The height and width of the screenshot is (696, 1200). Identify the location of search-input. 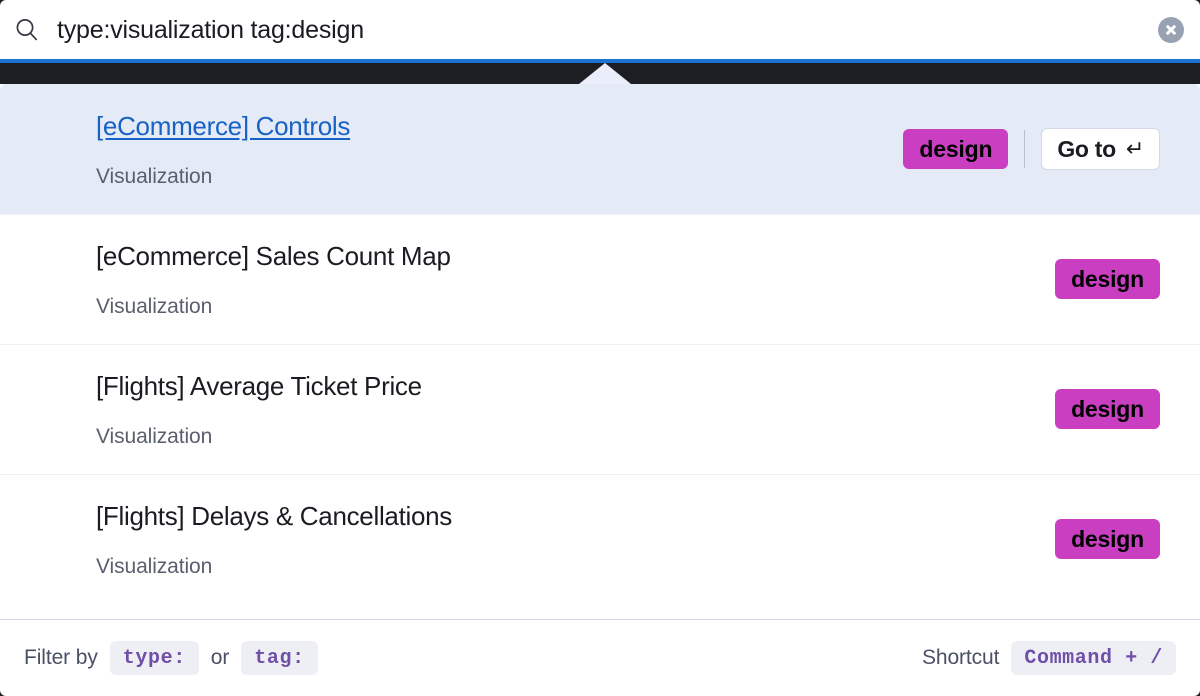
(601, 30).